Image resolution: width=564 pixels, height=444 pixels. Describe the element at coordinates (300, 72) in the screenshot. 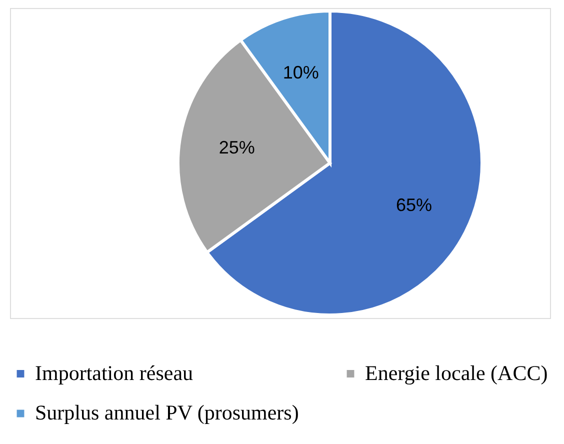

I see `data-label: 10%` at that location.